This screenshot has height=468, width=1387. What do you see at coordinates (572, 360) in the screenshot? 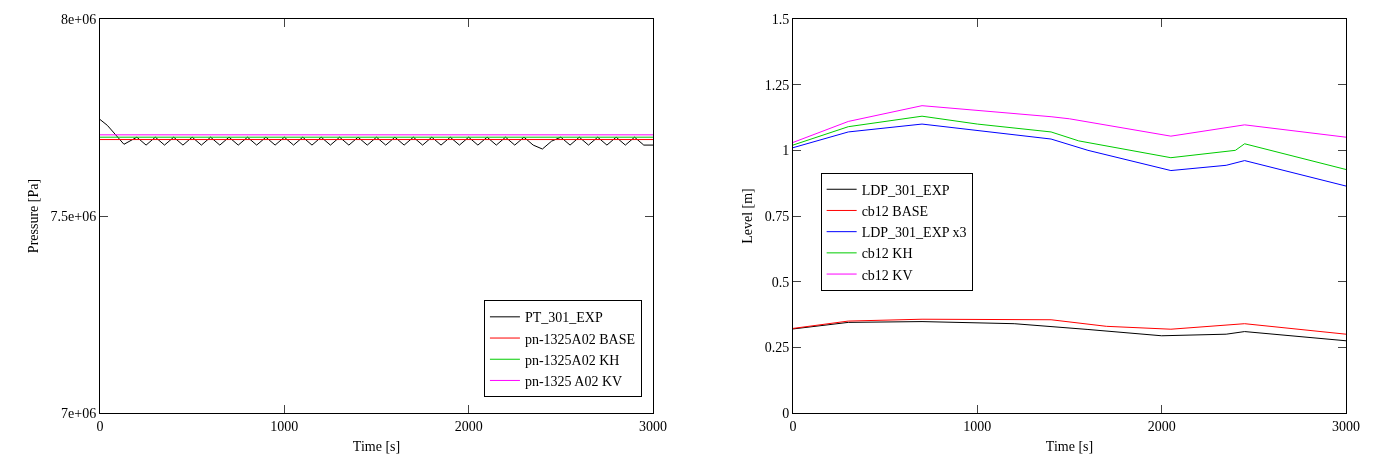
I see `legend-label: pn-1325A02 KH` at bounding box center [572, 360].